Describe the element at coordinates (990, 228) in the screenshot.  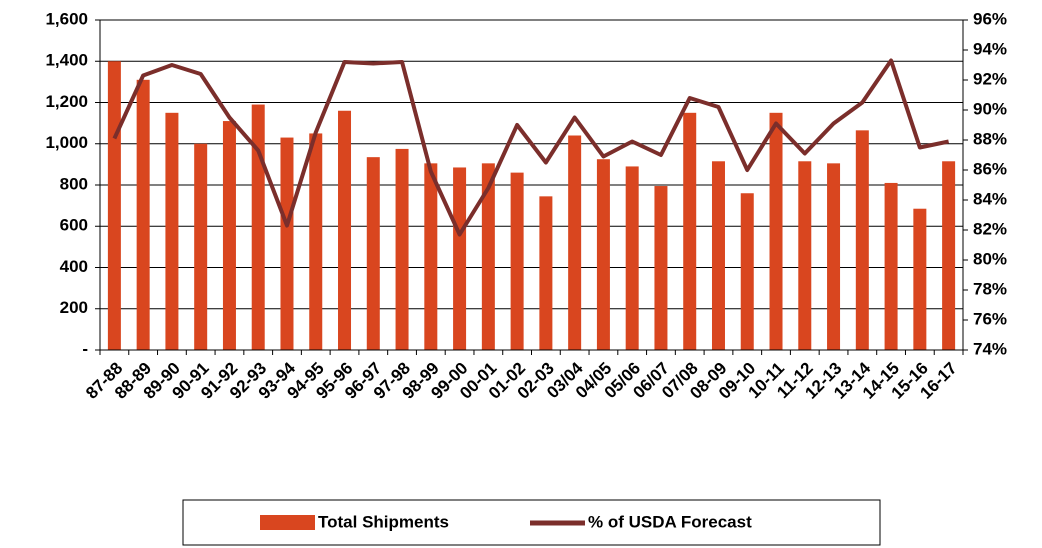
I see `y2-tick-label: 82%` at that location.